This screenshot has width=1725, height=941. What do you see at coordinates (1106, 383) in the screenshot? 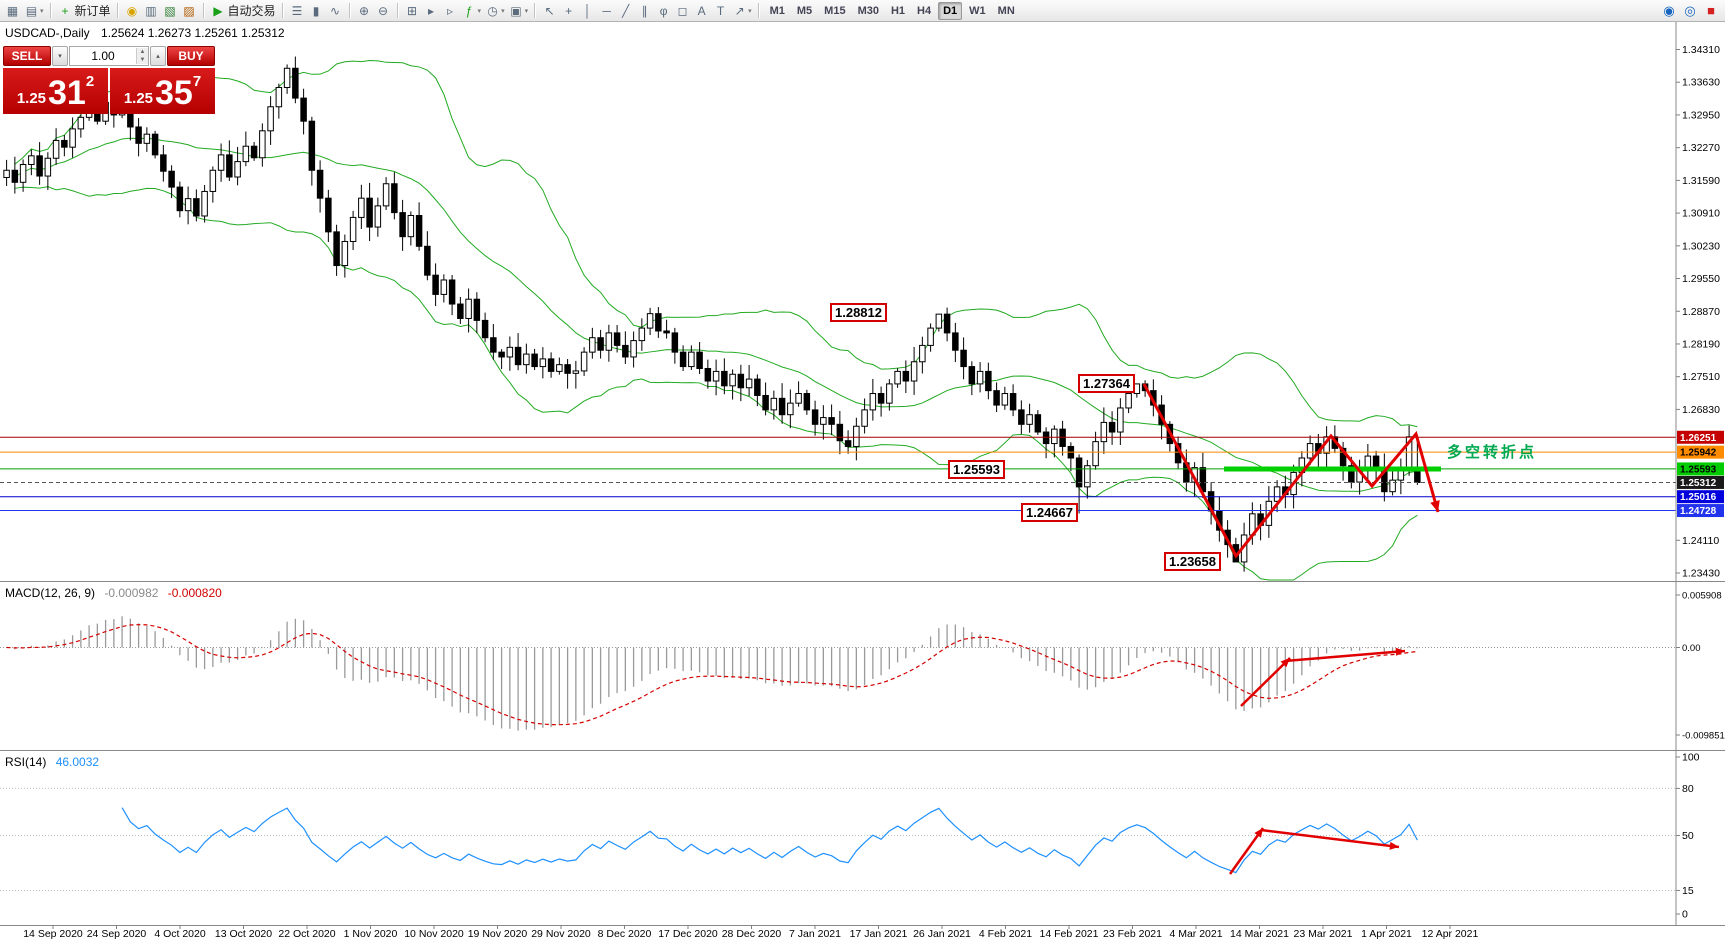
I see `price-callout: 1.27364` at bounding box center [1106, 383].